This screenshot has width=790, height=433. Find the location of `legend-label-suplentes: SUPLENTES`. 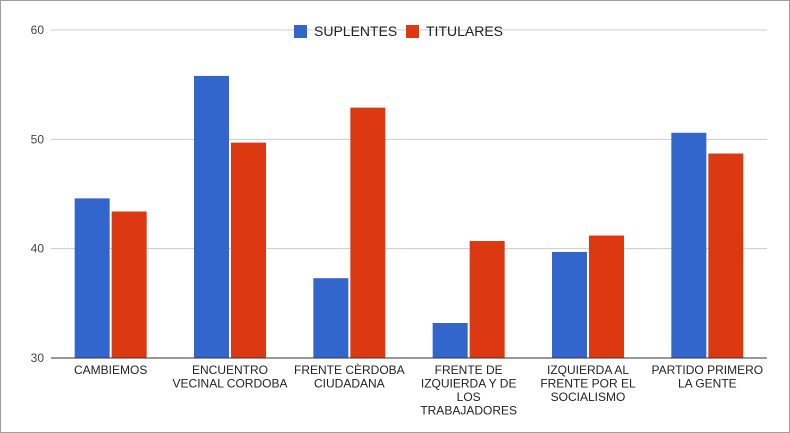

legend-label-suplentes: SUPLENTES is located at coordinates (355, 31).